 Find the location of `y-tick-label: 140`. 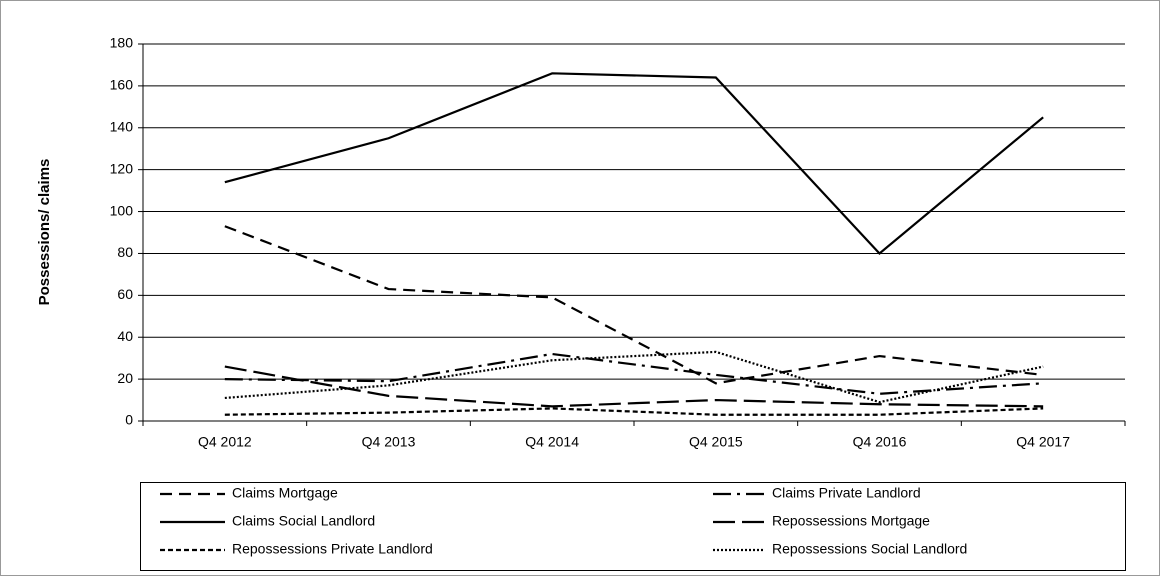

y-tick-label: 140 is located at coordinates (122, 126).